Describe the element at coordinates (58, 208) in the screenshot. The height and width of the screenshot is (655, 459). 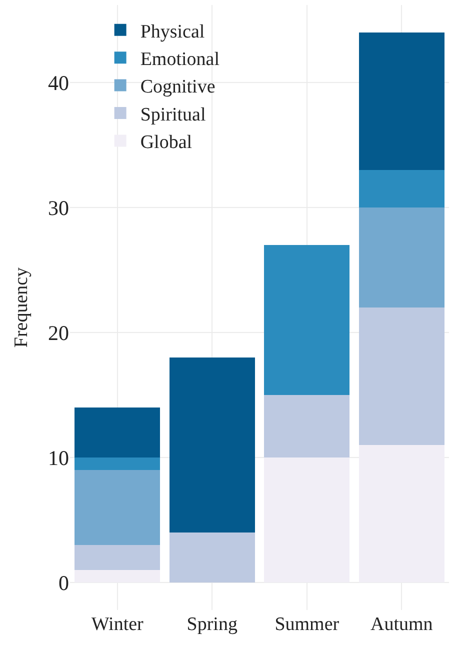
I see `y-tick-label: 30` at that location.